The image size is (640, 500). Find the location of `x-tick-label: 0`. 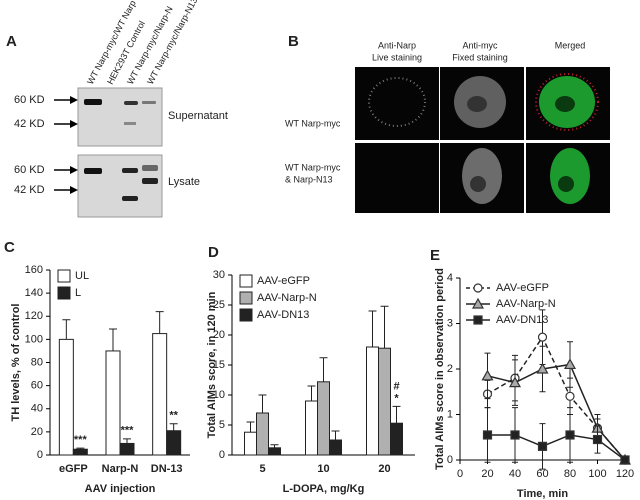

x-tick-label: 0 is located at coordinates (460, 474).